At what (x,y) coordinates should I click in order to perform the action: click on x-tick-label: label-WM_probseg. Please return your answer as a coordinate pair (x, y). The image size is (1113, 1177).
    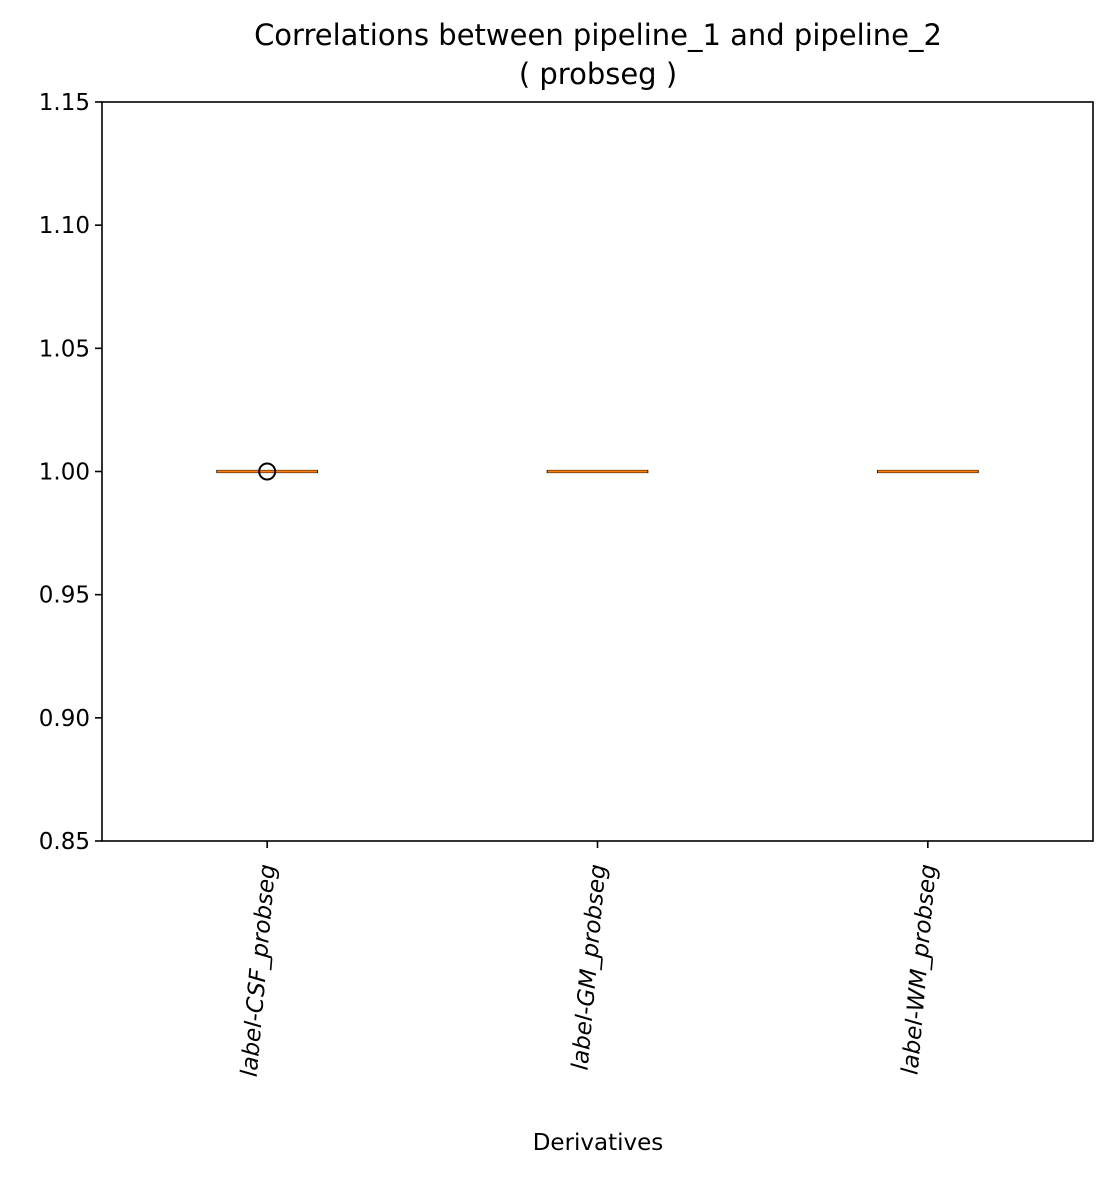
    Looking at the image, I should click on (920, 969).